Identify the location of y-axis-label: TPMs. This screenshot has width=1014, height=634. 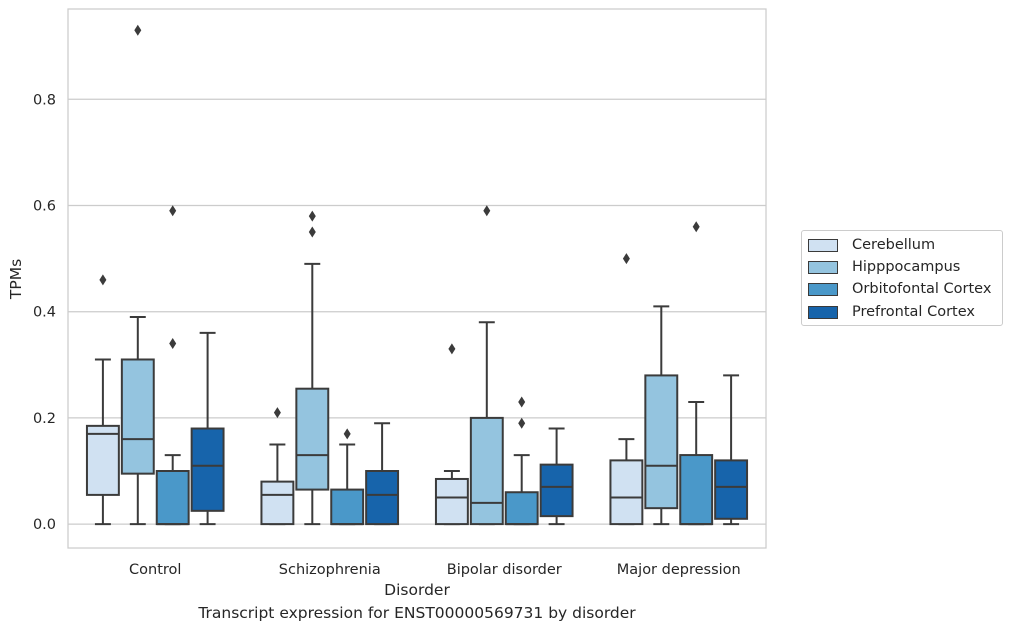
(16, 279).